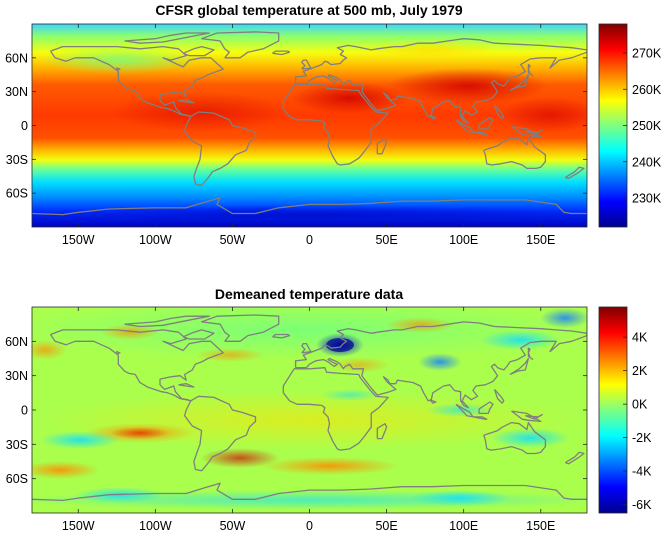 This screenshot has width=664, height=536. I want to click on colorbar-ticks-bottom: 4K 2K 0K -2K -4K -6K, so click(637, 421).